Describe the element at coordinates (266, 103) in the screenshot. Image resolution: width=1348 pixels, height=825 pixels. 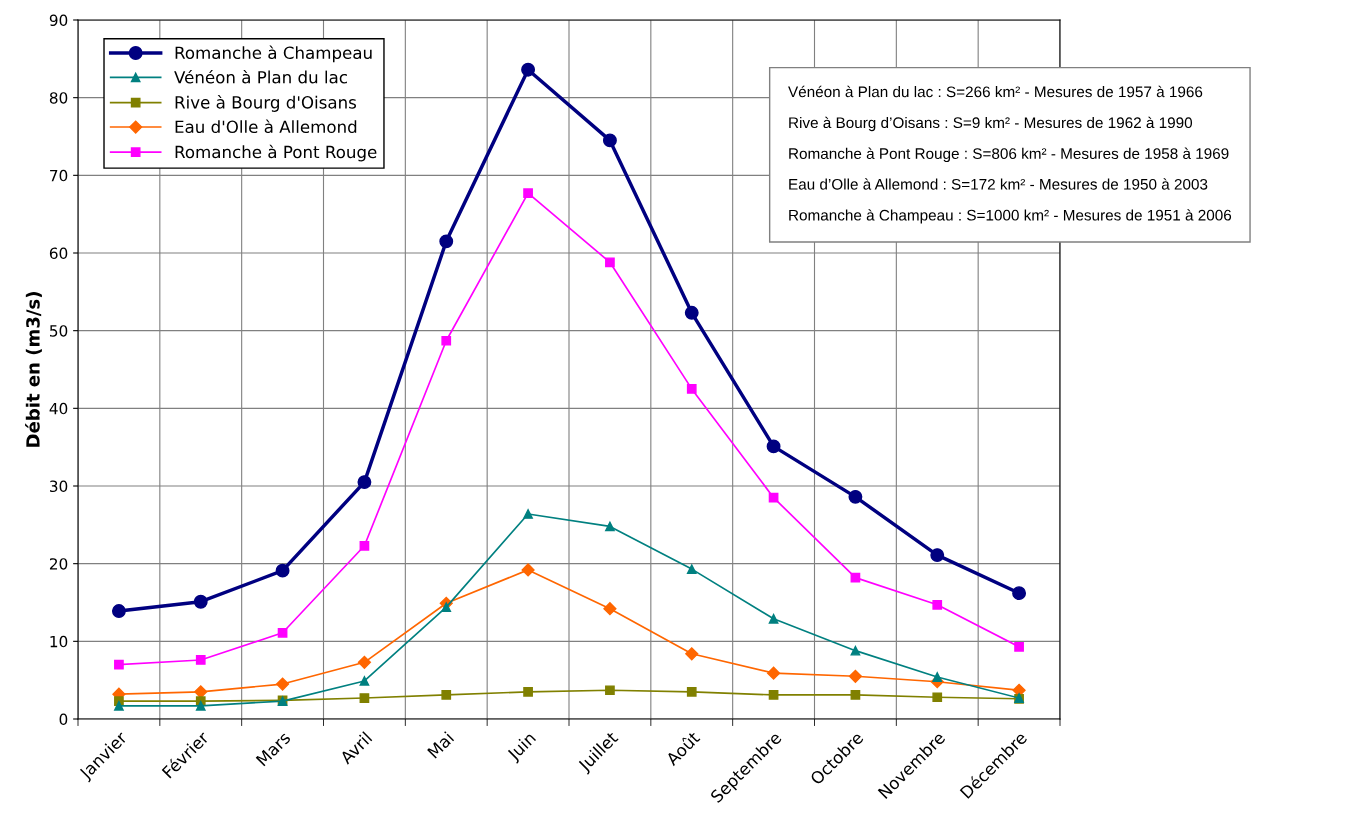
I see `legend-label: Rive à Bourg d'Oisans` at that location.